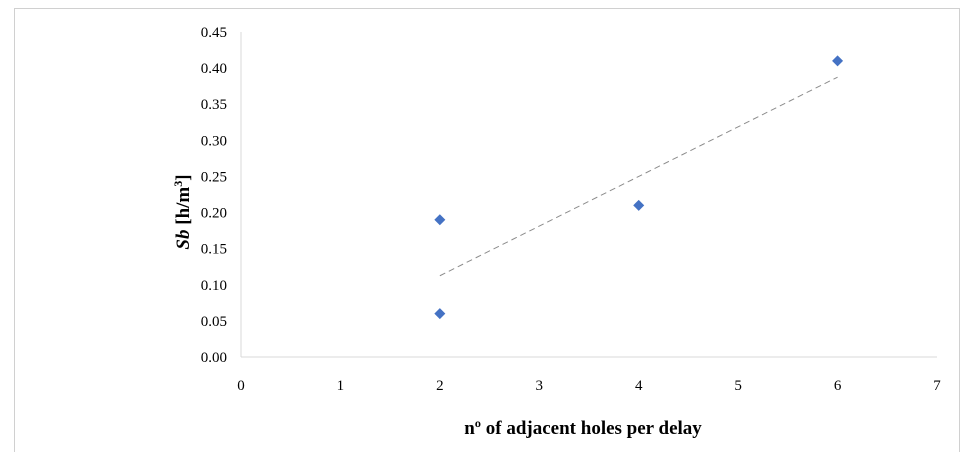  What do you see at coordinates (214, 177) in the screenshot?
I see `y-tick-label: 0.25` at bounding box center [214, 177].